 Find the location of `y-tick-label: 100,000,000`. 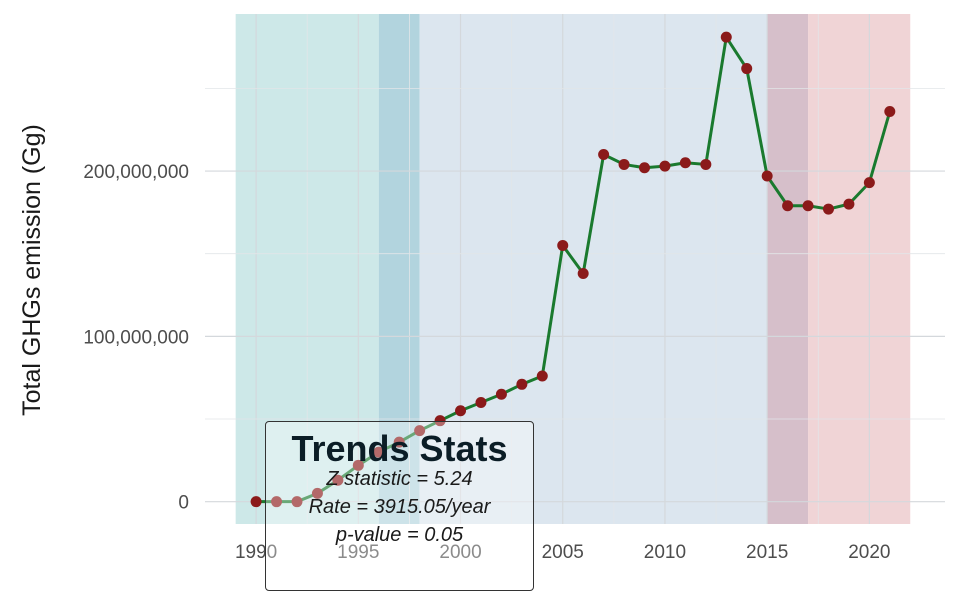

y-tick-label: 100,000,000 is located at coordinates (136, 337).